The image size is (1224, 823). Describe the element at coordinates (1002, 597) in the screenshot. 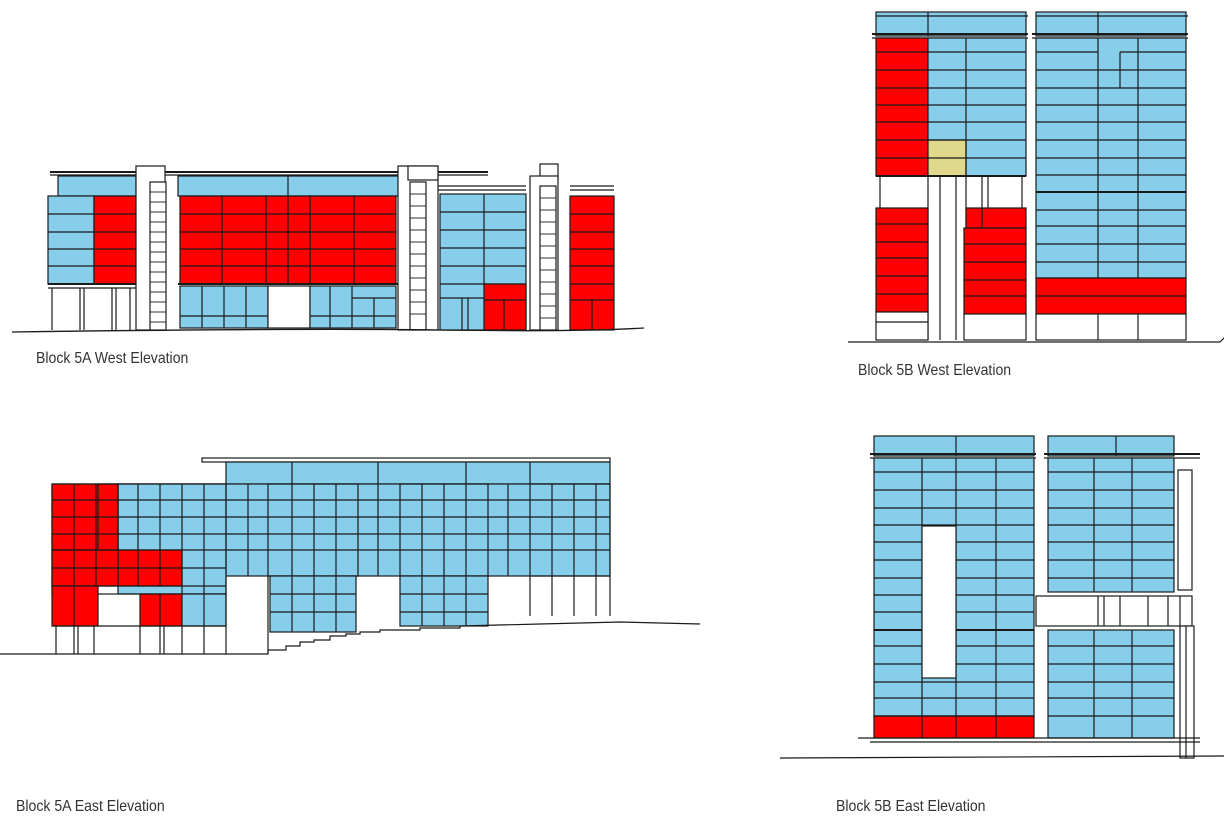

I see `elevation-5b-east-drawing` at that location.